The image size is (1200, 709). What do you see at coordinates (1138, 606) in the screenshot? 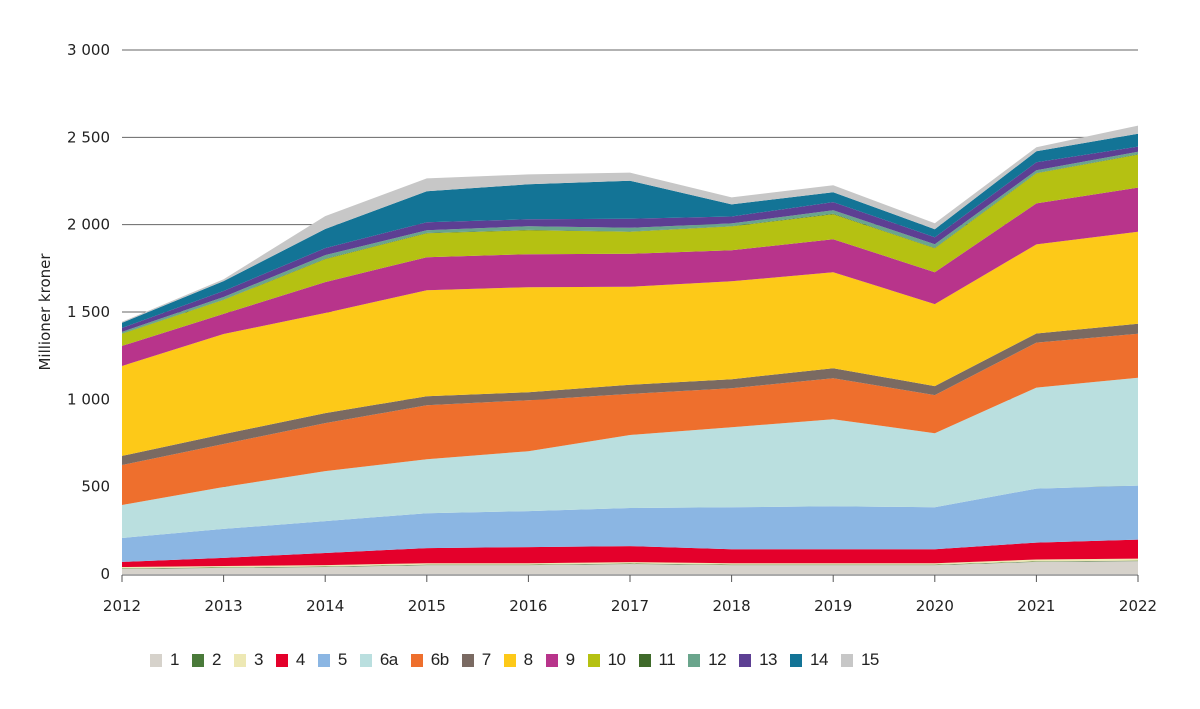
I see `x-tick-label: 2022` at bounding box center [1138, 606].